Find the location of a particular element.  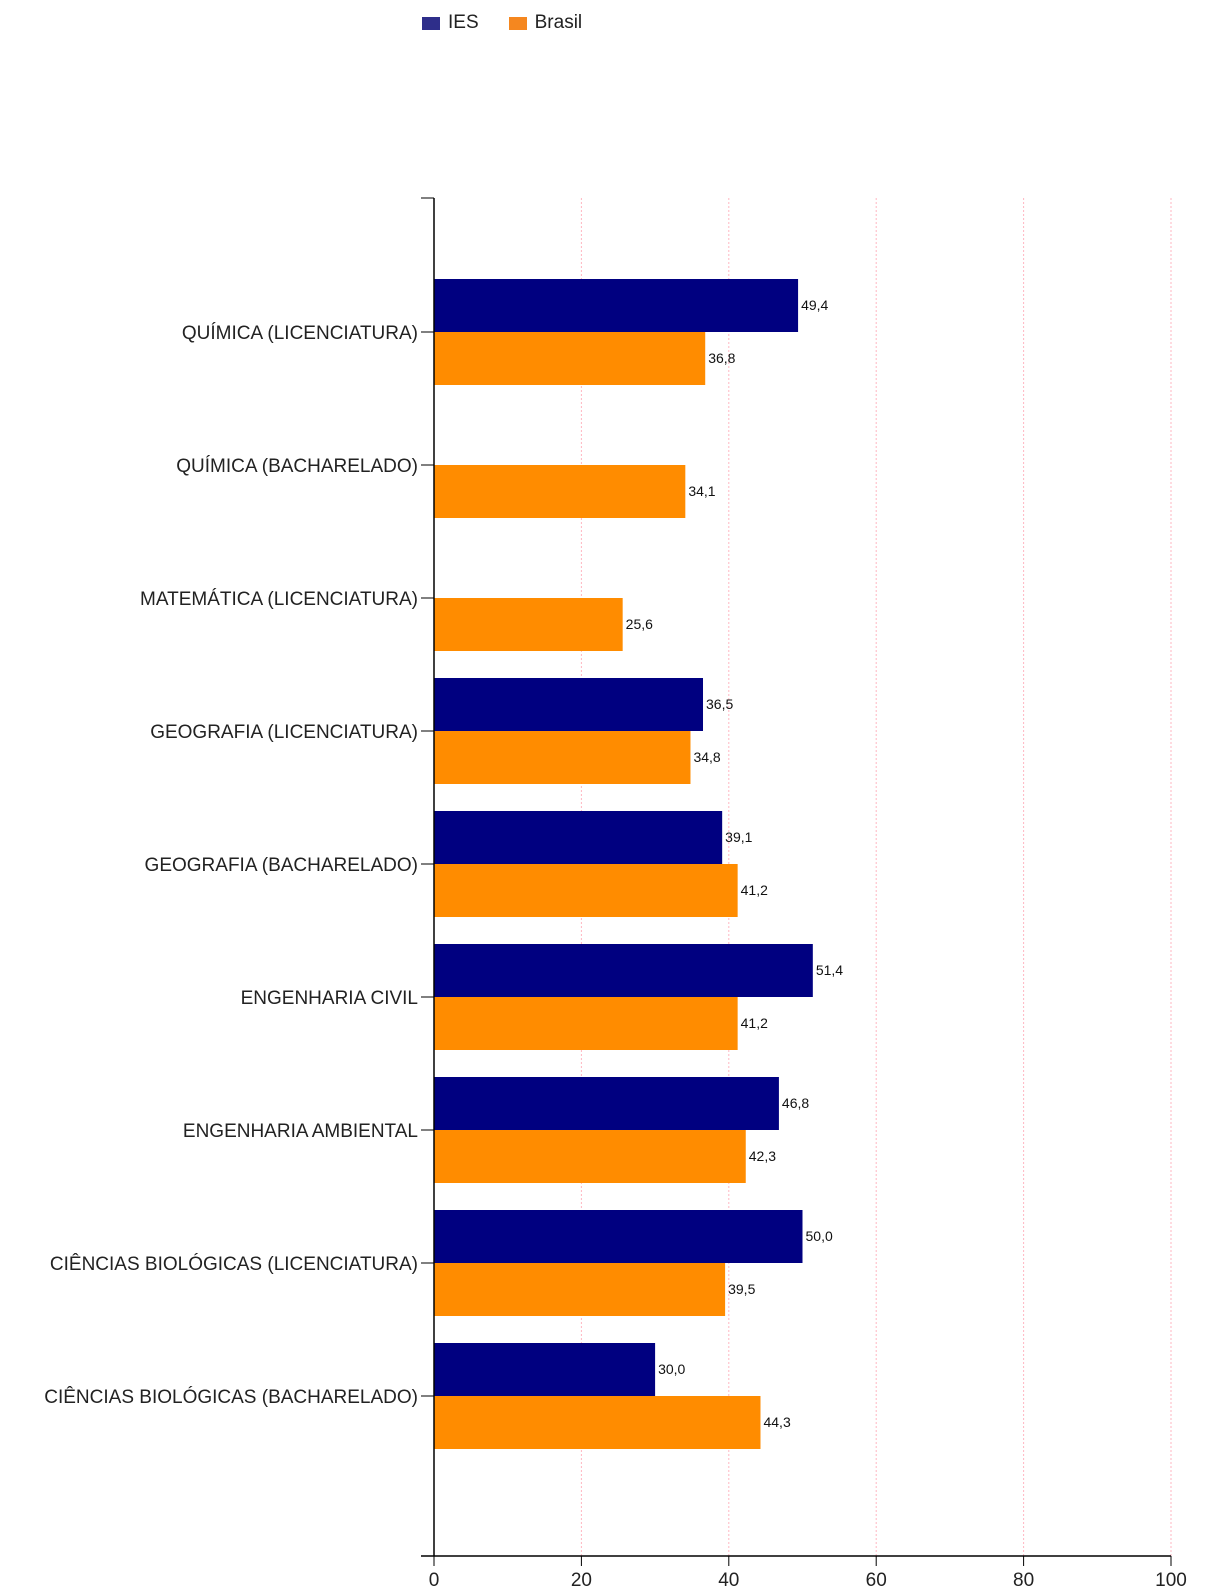

bar-value-label: 39,1 is located at coordinates (738, 837).